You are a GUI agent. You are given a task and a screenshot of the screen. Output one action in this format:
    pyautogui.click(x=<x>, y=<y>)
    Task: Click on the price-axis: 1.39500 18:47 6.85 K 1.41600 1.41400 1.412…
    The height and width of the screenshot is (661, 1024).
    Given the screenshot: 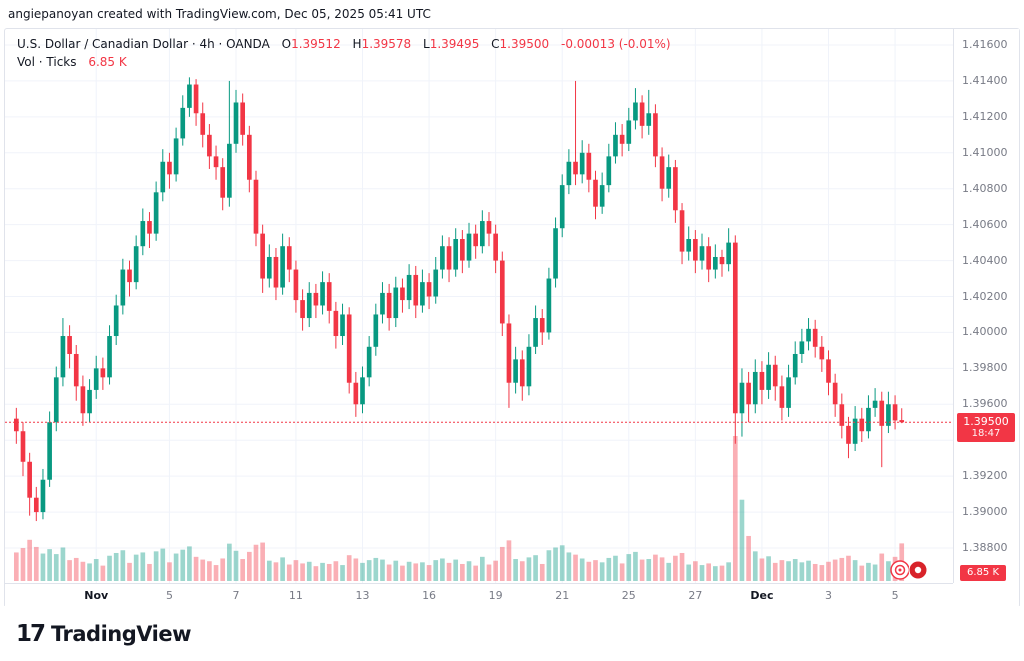 What is the action you would take?
    pyautogui.click(x=986, y=306)
    